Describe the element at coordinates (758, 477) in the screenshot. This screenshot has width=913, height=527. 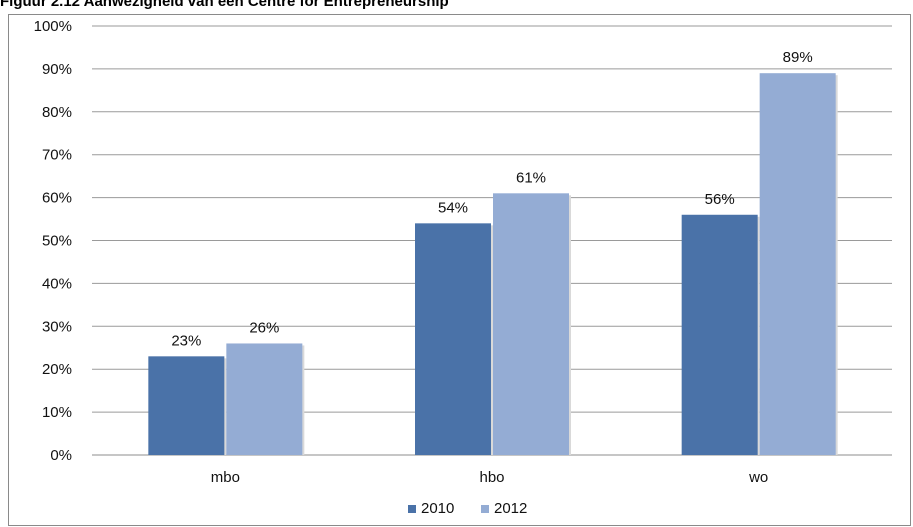
I see `category-label-wo: wo` at that location.